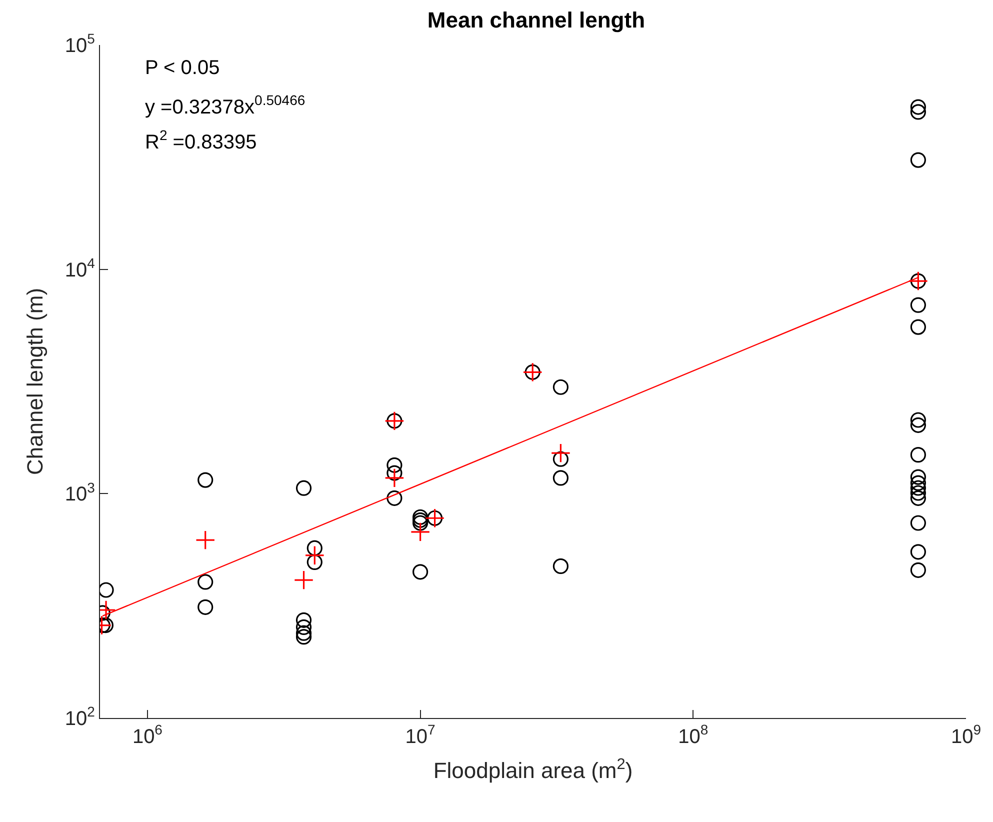 The image size is (993, 822). What do you see at coordinates (80, 268) in the screenshot?
I see `y-tick-label: 10$^{4}$` at bounding box center [80, 268].